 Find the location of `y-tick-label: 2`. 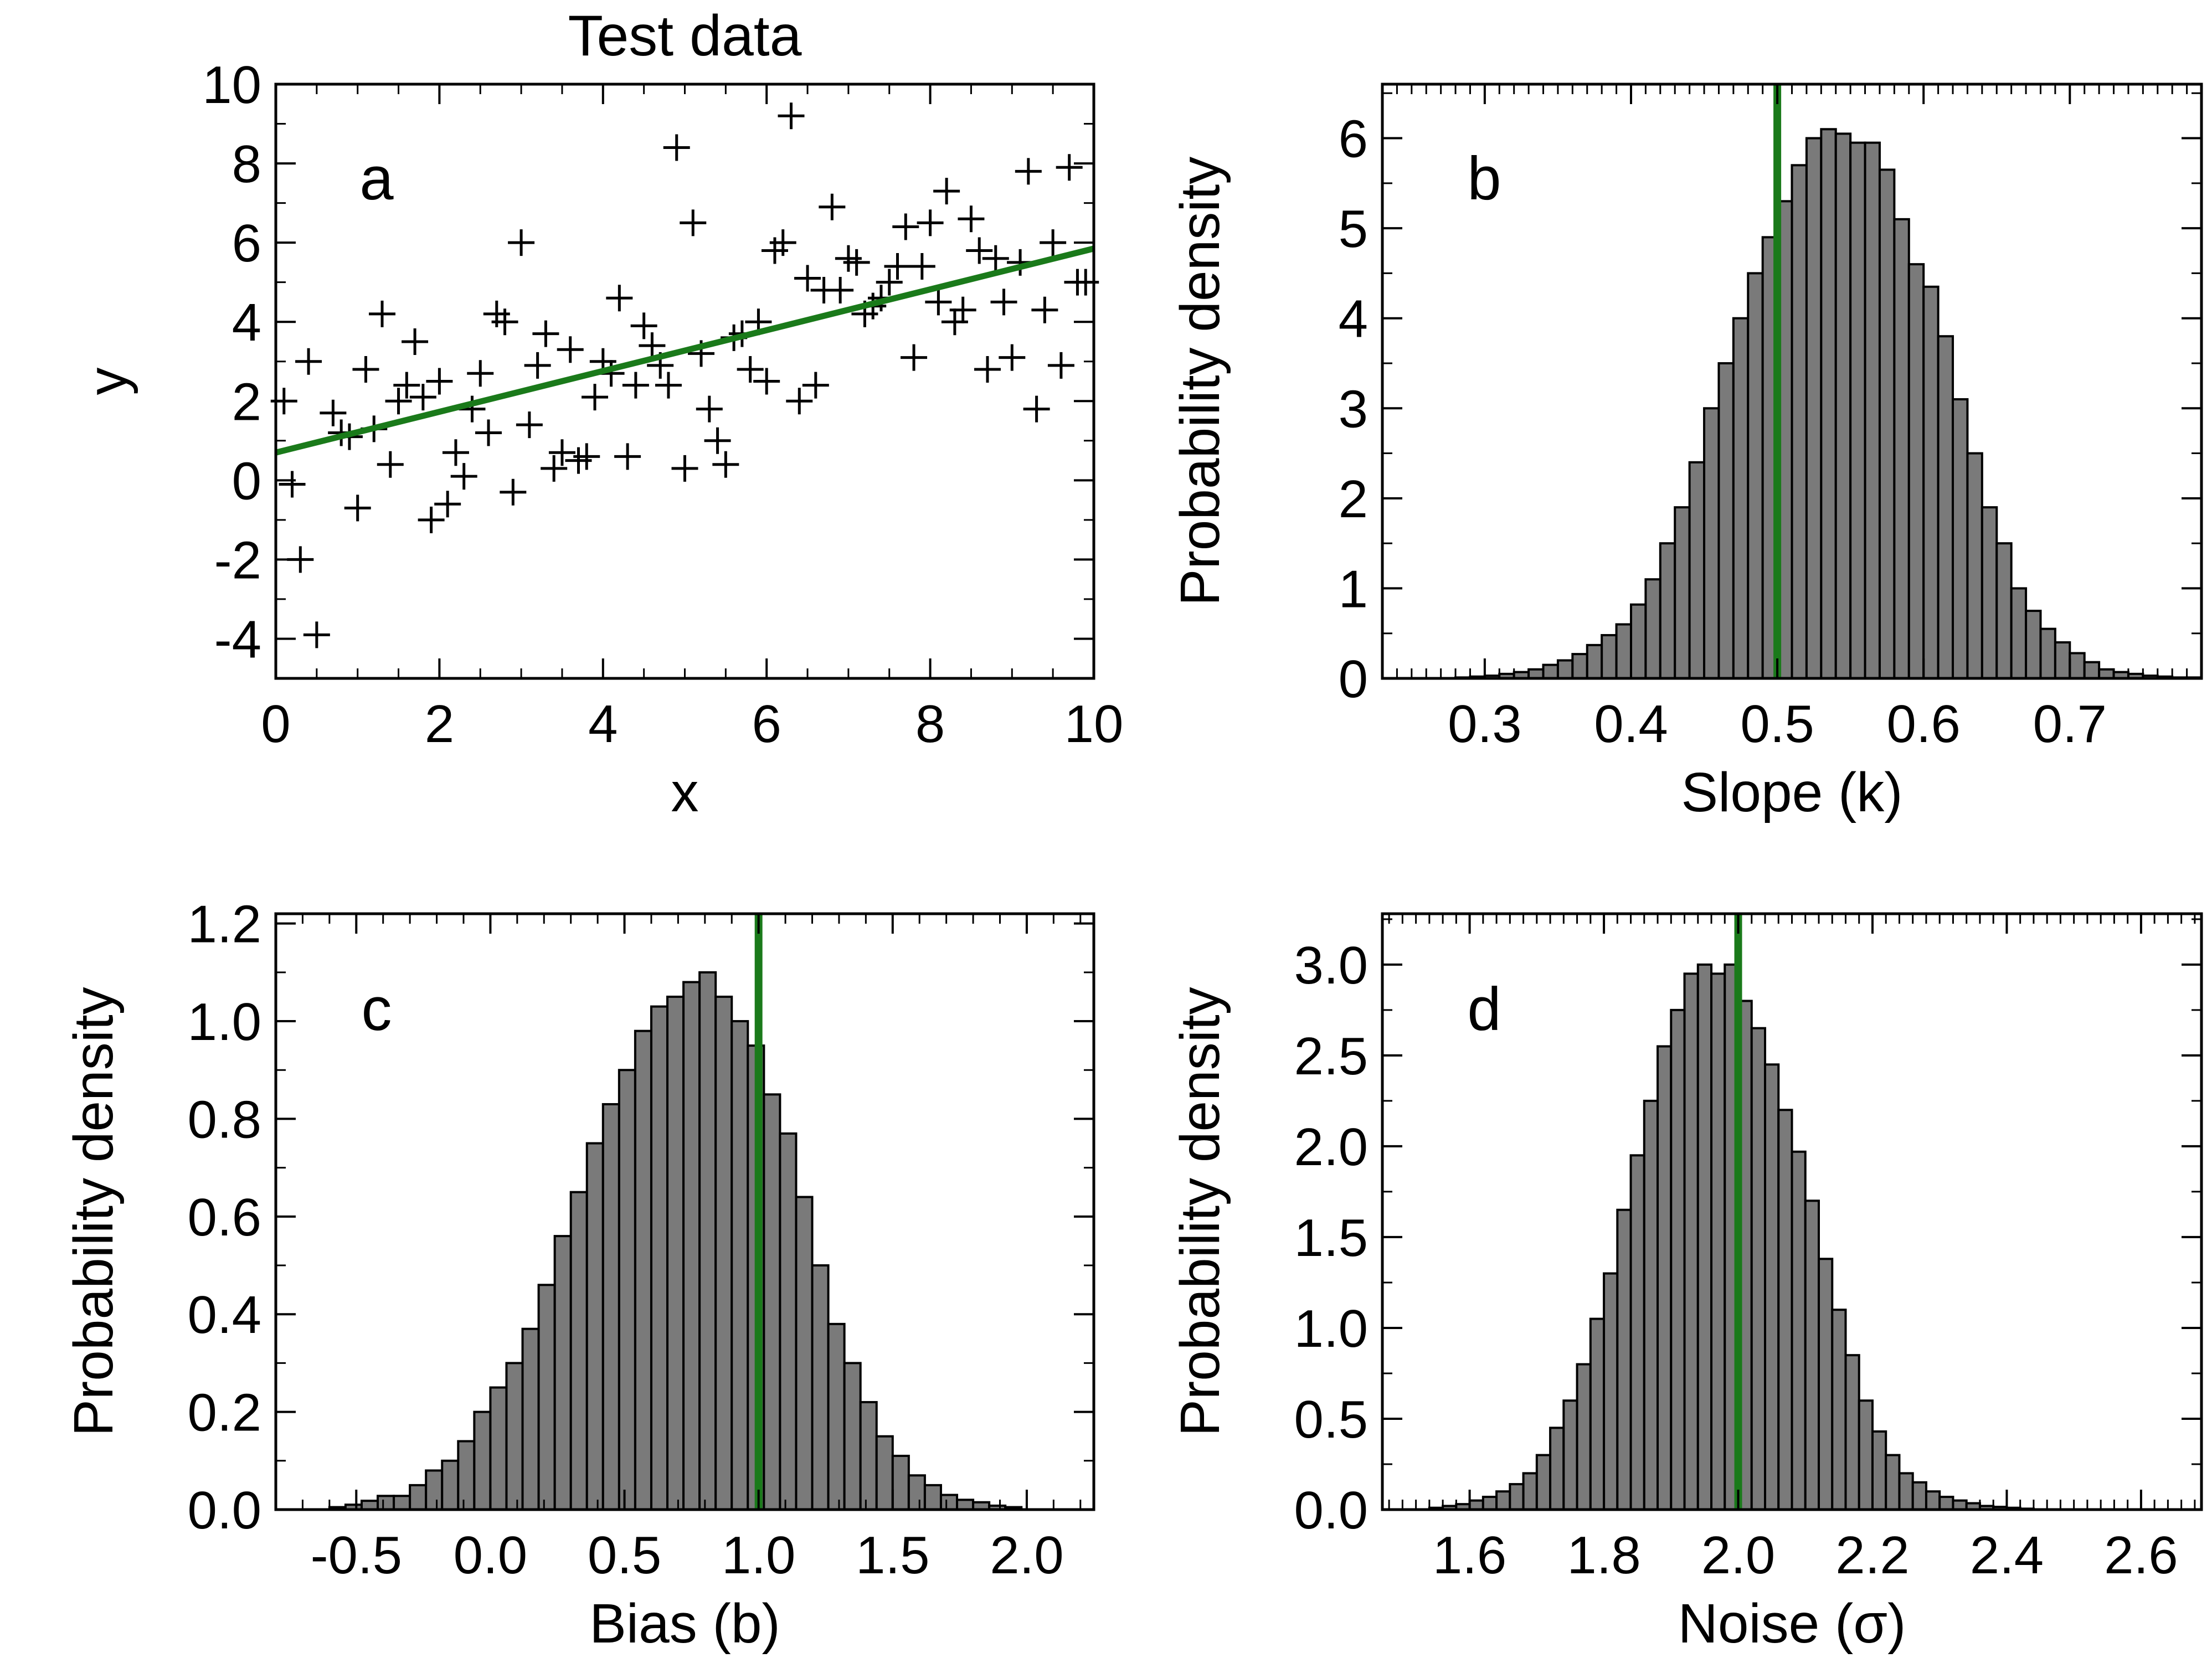

y-tick-label: 2 is located at coordinates (247, 401).